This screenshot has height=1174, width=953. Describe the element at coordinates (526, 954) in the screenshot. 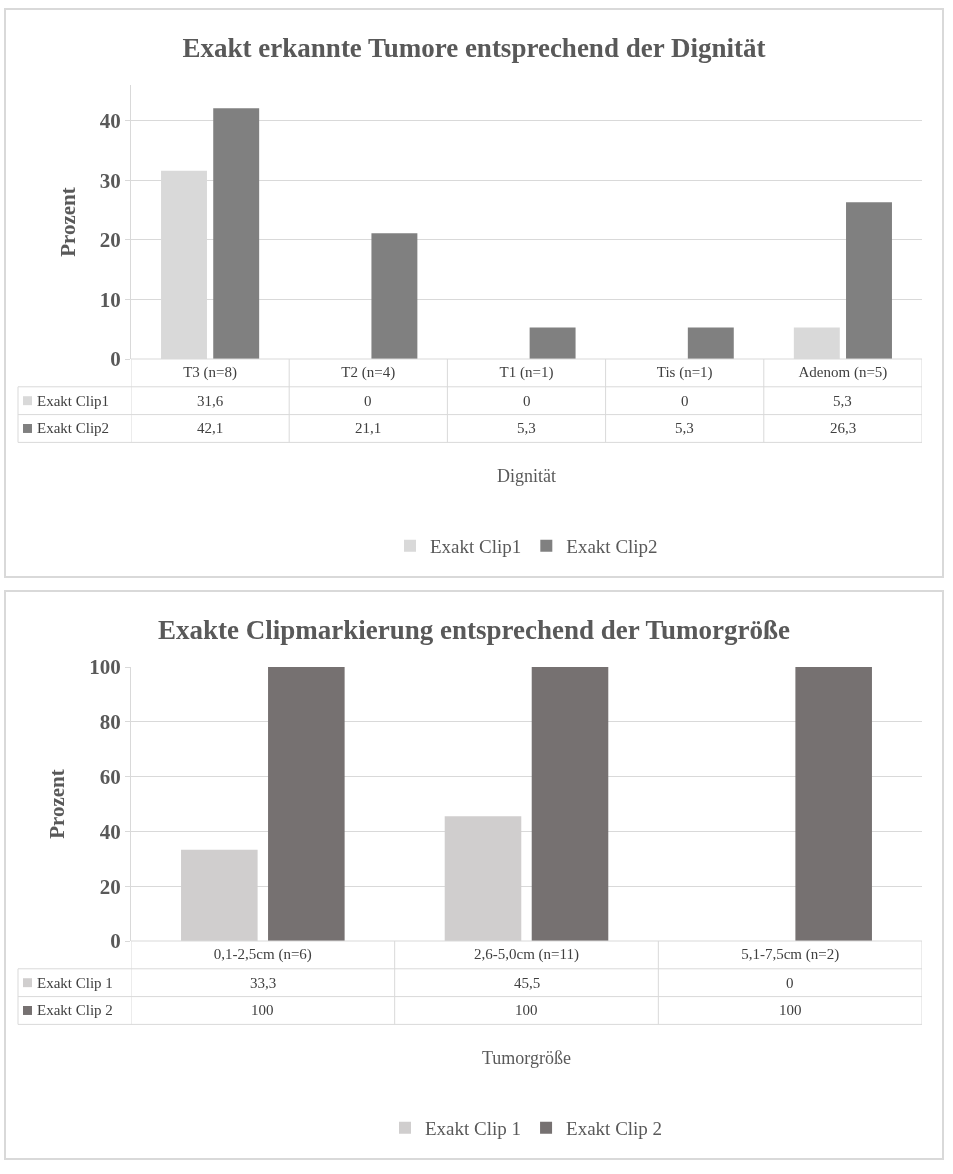

I see `x-tick-label: 2,6-5,0cm (n=11)` at that location.